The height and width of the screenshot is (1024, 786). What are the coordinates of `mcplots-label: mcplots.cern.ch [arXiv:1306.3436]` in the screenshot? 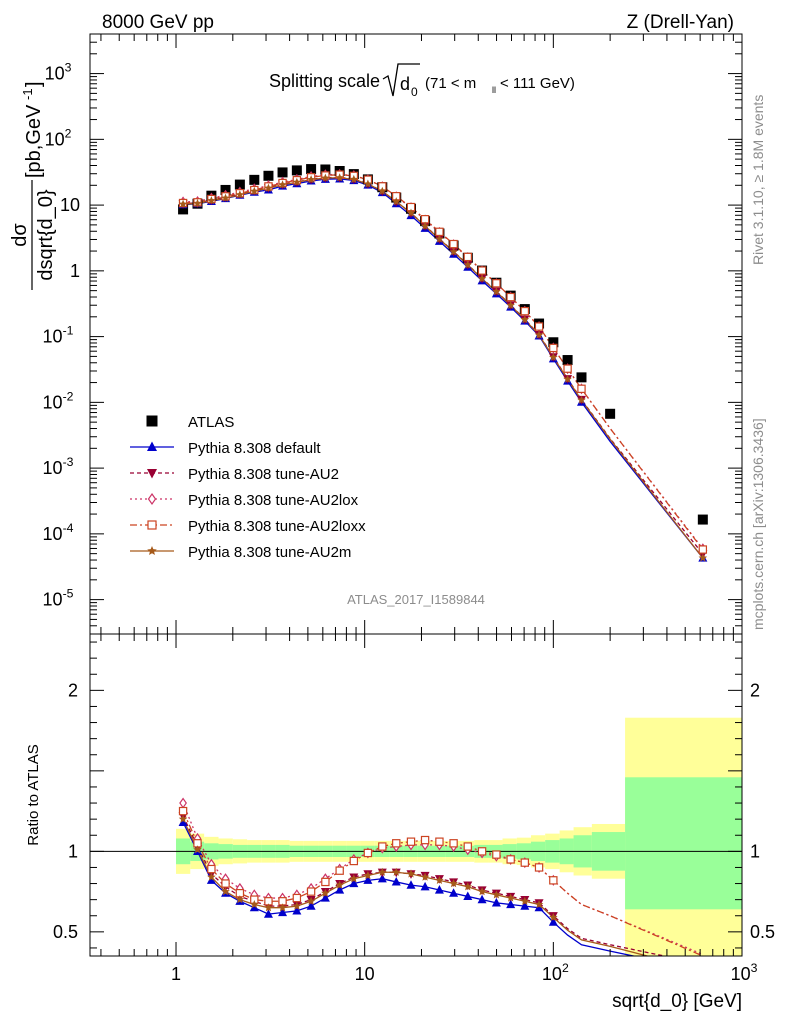 It's located at (758, 524).